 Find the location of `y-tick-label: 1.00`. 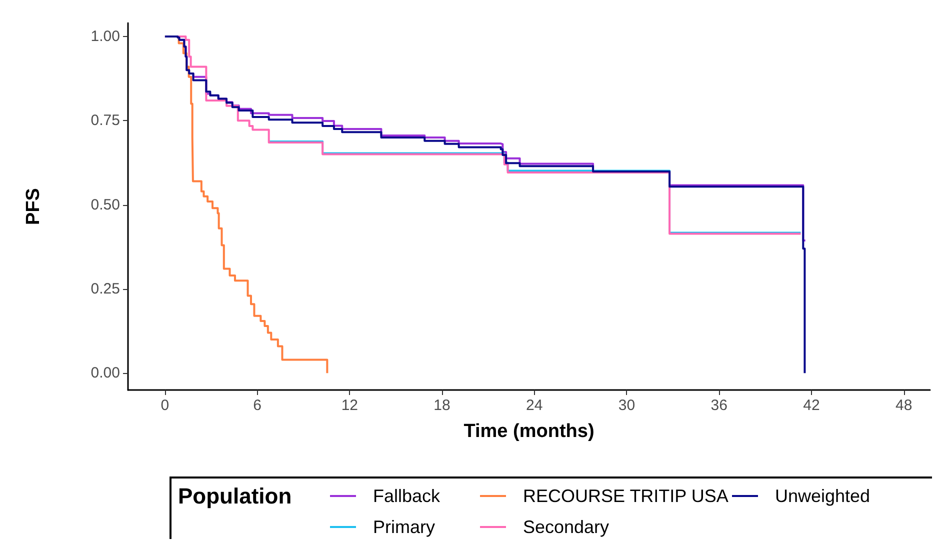

y-tick-label: 1.00 is located at coordinates (105, 36).